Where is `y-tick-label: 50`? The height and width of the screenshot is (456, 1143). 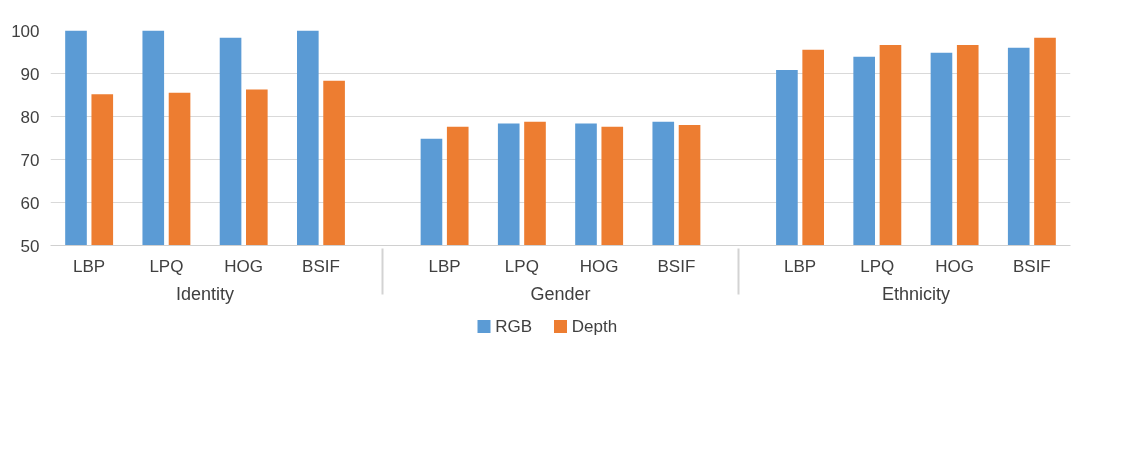 y-tick-label: 50 is located at coordinates (30, 246).